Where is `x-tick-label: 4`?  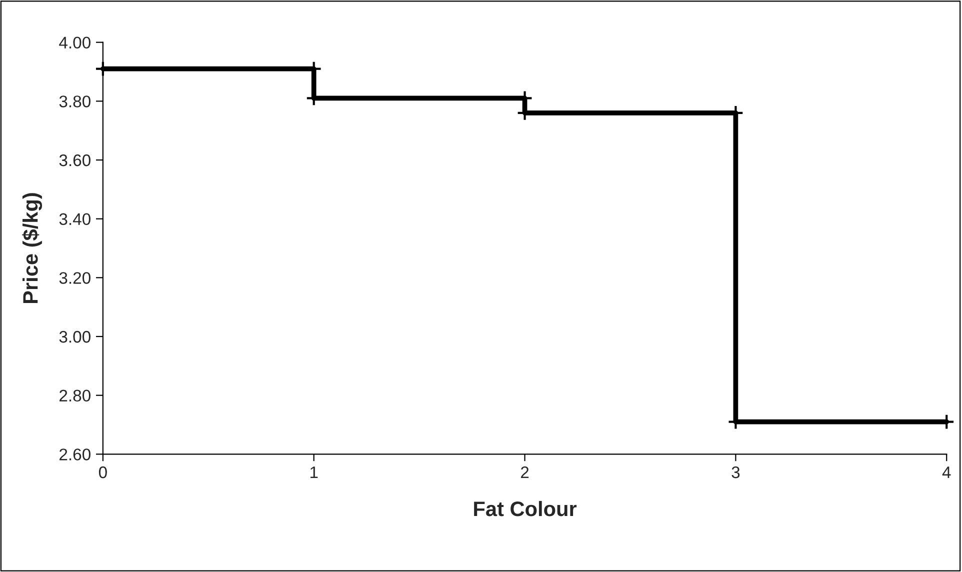
x-tick-label: 4 is located at coordinates (946, 472).